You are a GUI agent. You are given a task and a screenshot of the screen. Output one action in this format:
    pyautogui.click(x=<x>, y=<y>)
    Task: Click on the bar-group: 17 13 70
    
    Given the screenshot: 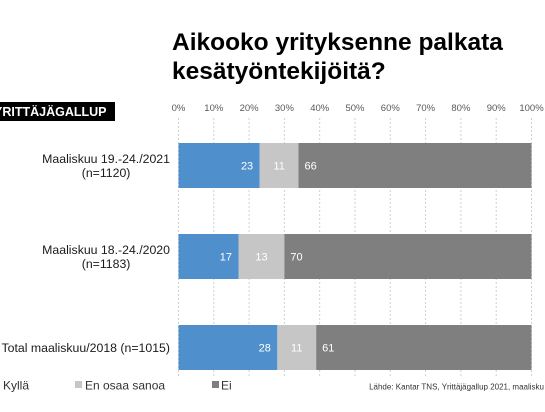 What is the action you would take?
    pyautogui.click(x=355, y=256)
    